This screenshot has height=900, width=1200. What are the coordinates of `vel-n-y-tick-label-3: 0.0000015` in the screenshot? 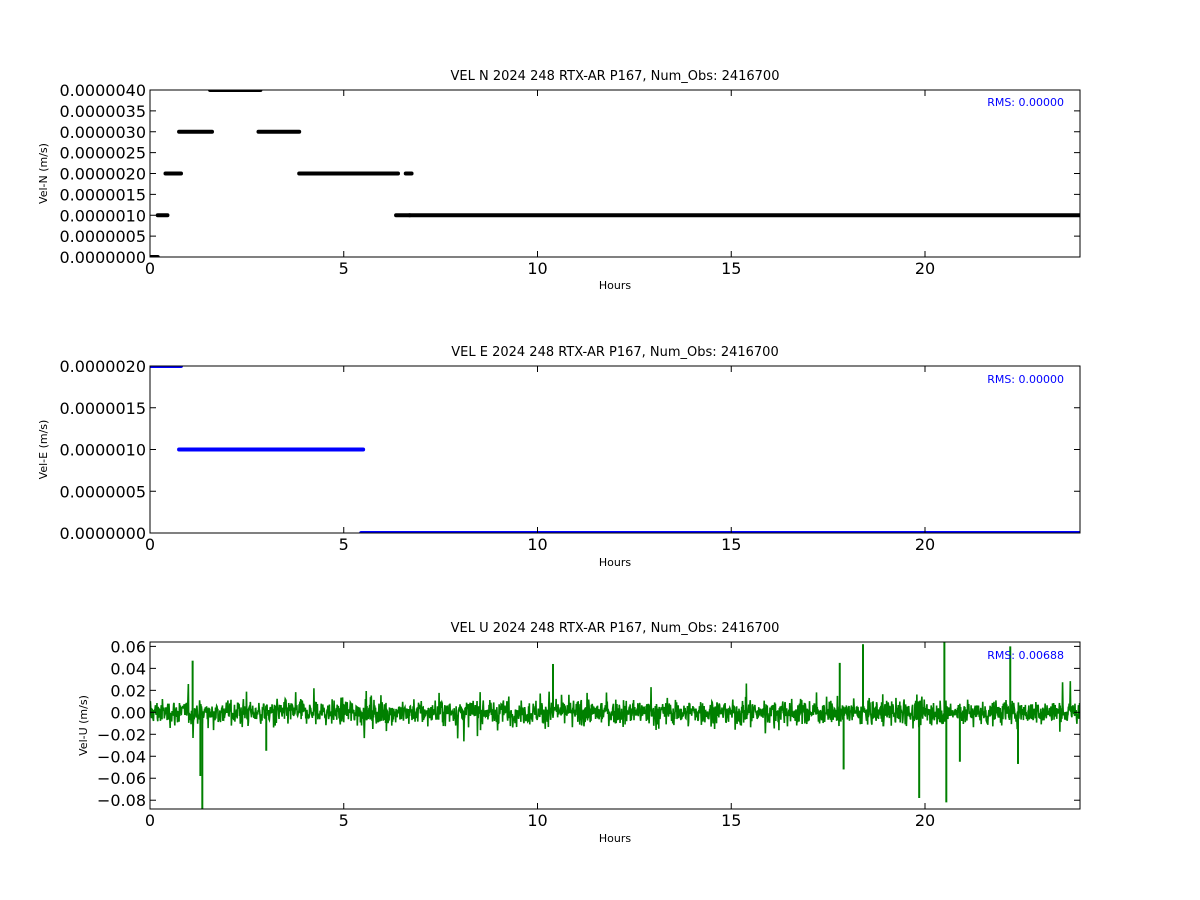 It's located at (102, 194).